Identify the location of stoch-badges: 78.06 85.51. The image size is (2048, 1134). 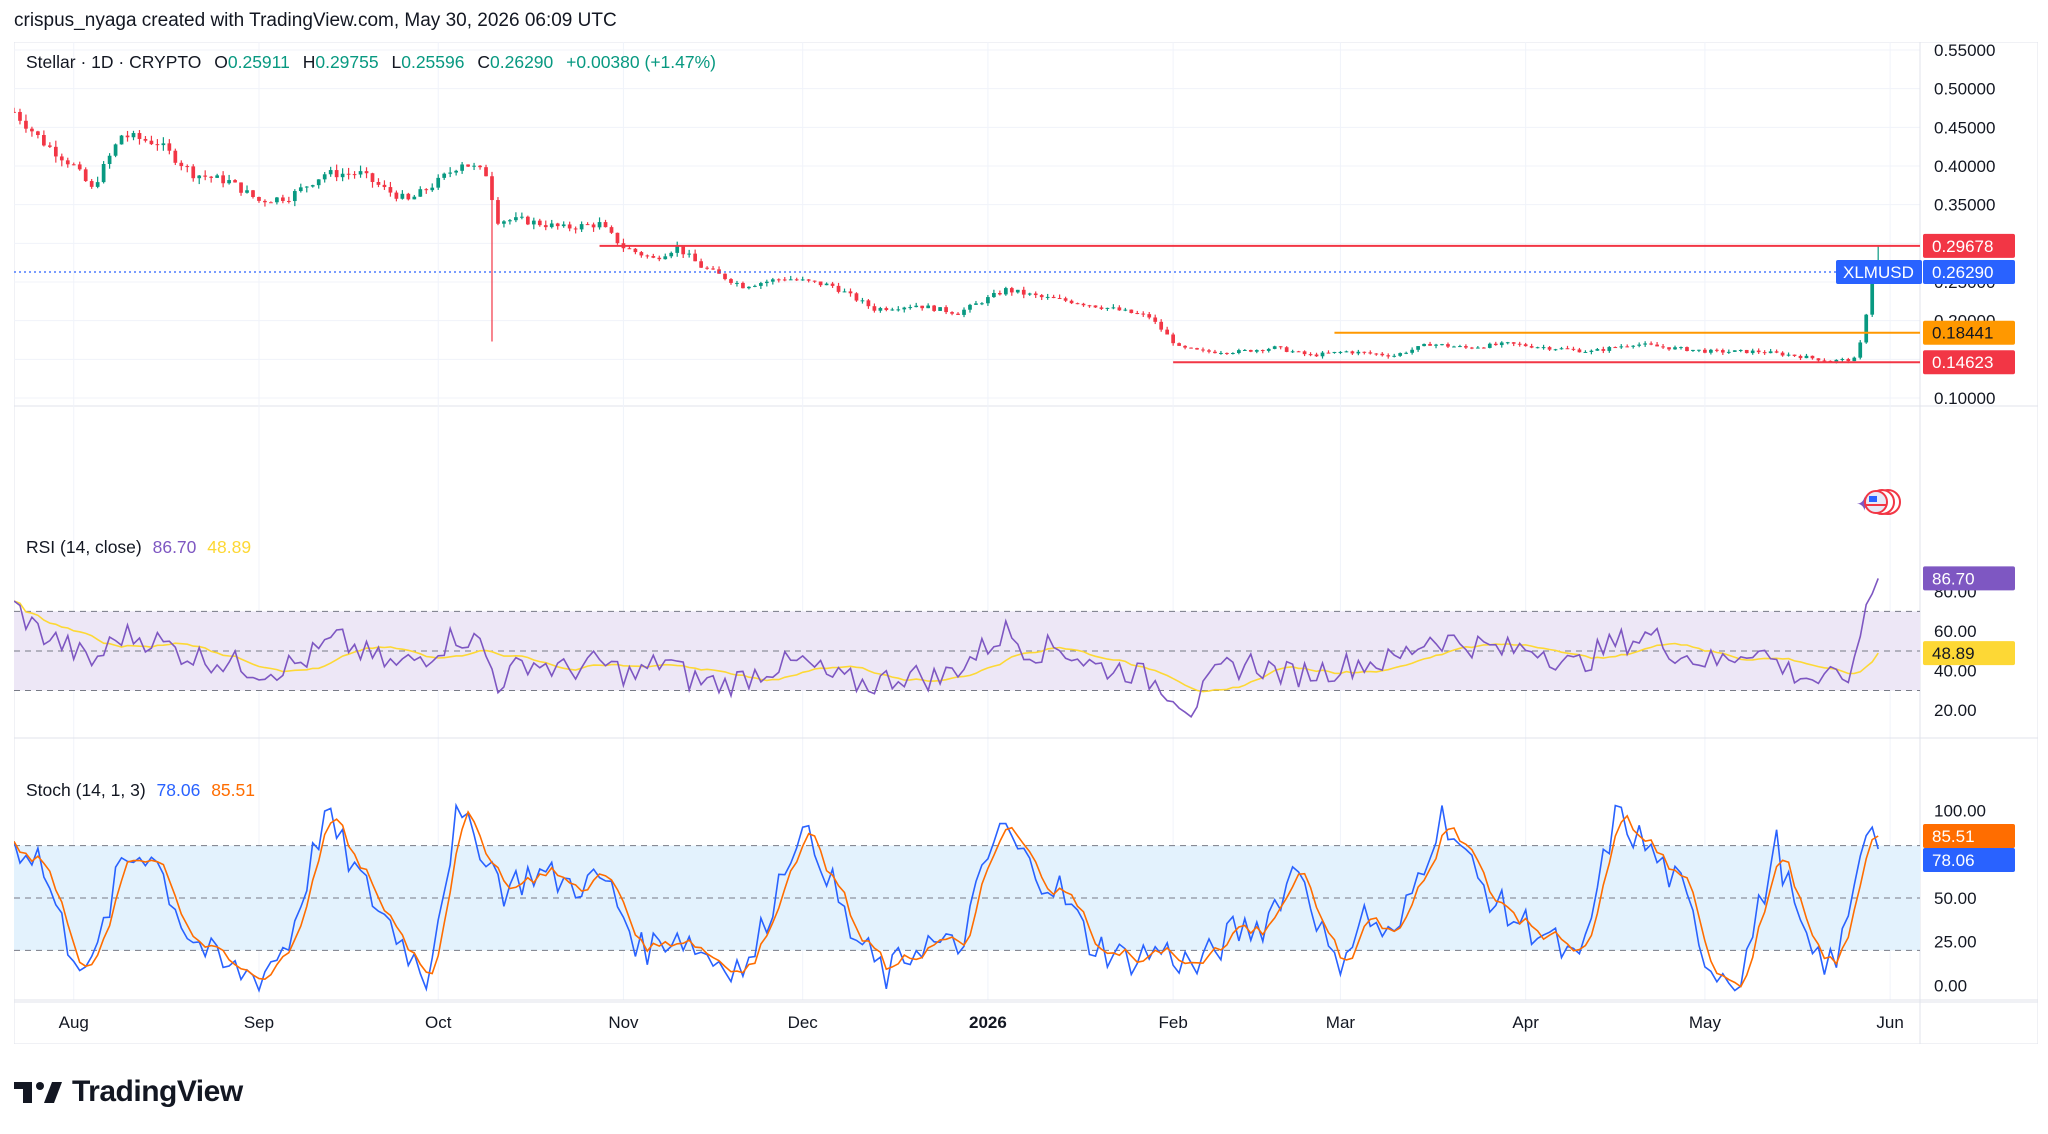
(1969, 848).